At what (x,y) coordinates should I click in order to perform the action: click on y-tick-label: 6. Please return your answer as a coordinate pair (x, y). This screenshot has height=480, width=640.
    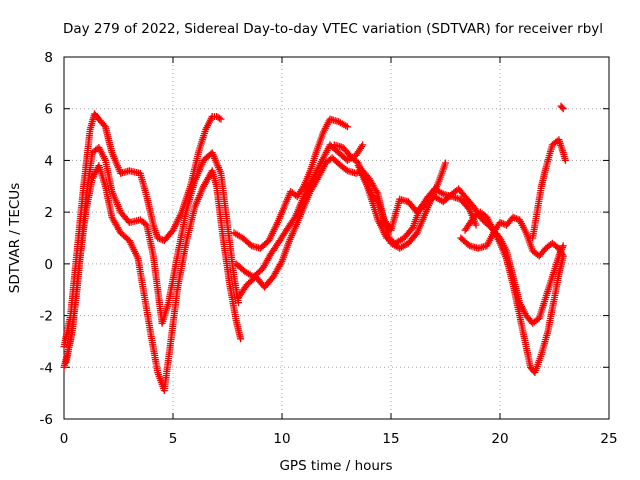
    Looking at the image, I should click on (48, 110).